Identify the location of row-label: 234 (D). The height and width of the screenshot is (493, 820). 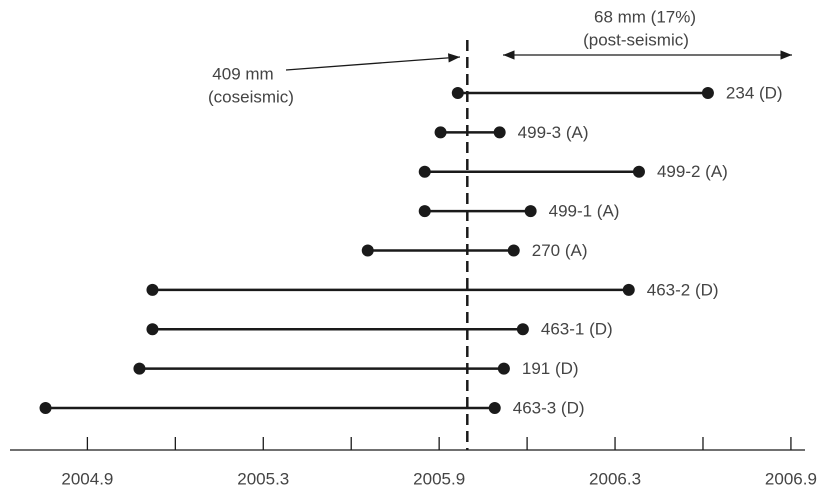
(754, 92).